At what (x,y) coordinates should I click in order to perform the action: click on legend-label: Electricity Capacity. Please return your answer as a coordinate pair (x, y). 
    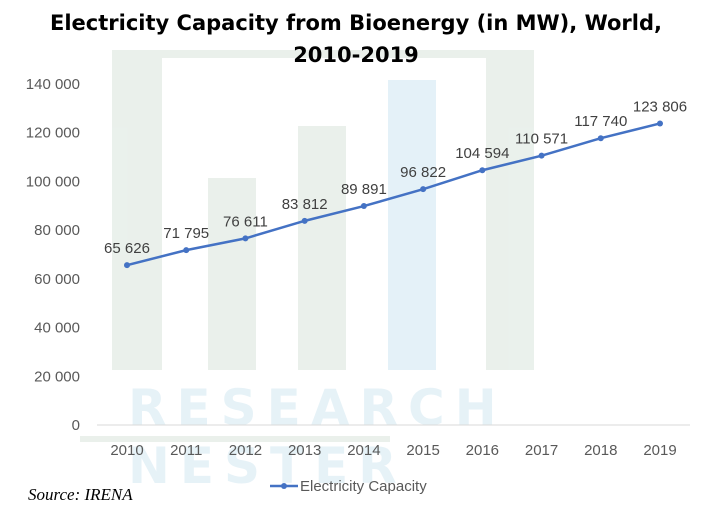
    Looking at the image, I should click on (363, 486).